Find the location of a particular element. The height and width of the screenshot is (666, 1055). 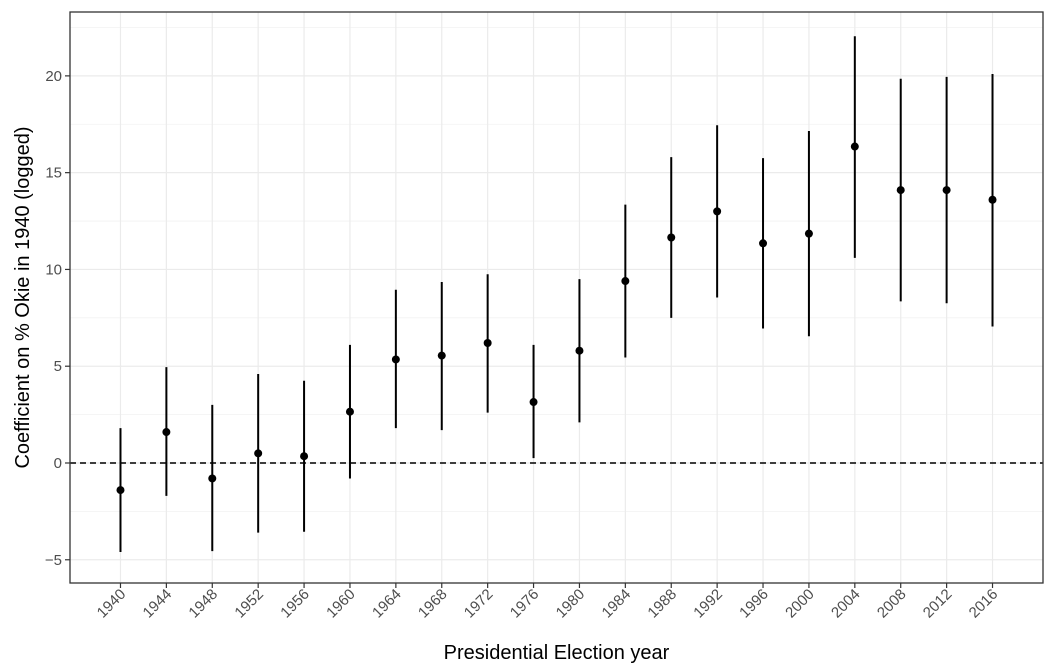

x-tick-label: 1964 is located at coordinates (387, 604).